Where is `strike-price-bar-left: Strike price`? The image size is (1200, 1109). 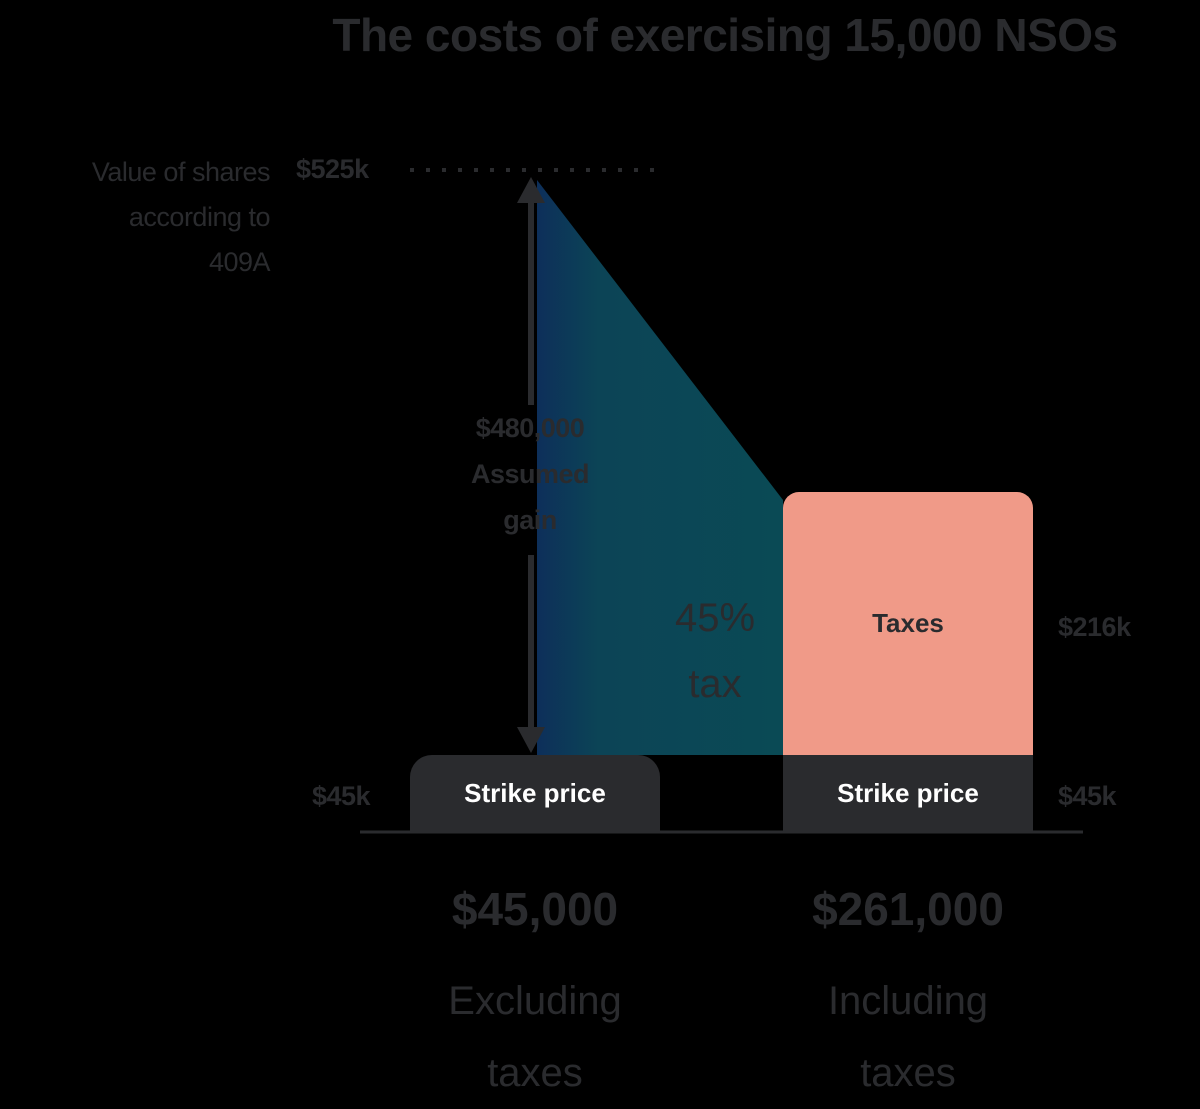 strike-price-bar-left: Strike price is located at coordinates (535, 793).